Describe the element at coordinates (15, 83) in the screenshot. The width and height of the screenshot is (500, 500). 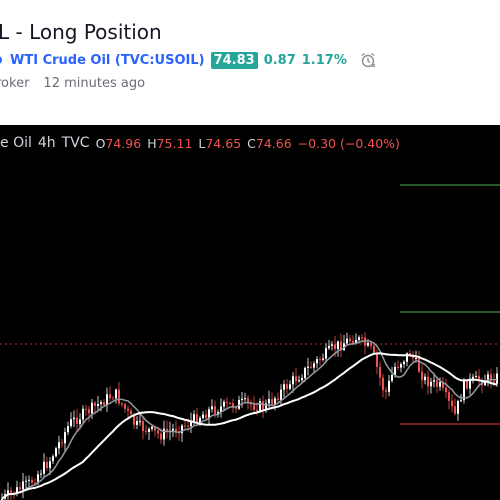
I see `author-name: roker` at that location.